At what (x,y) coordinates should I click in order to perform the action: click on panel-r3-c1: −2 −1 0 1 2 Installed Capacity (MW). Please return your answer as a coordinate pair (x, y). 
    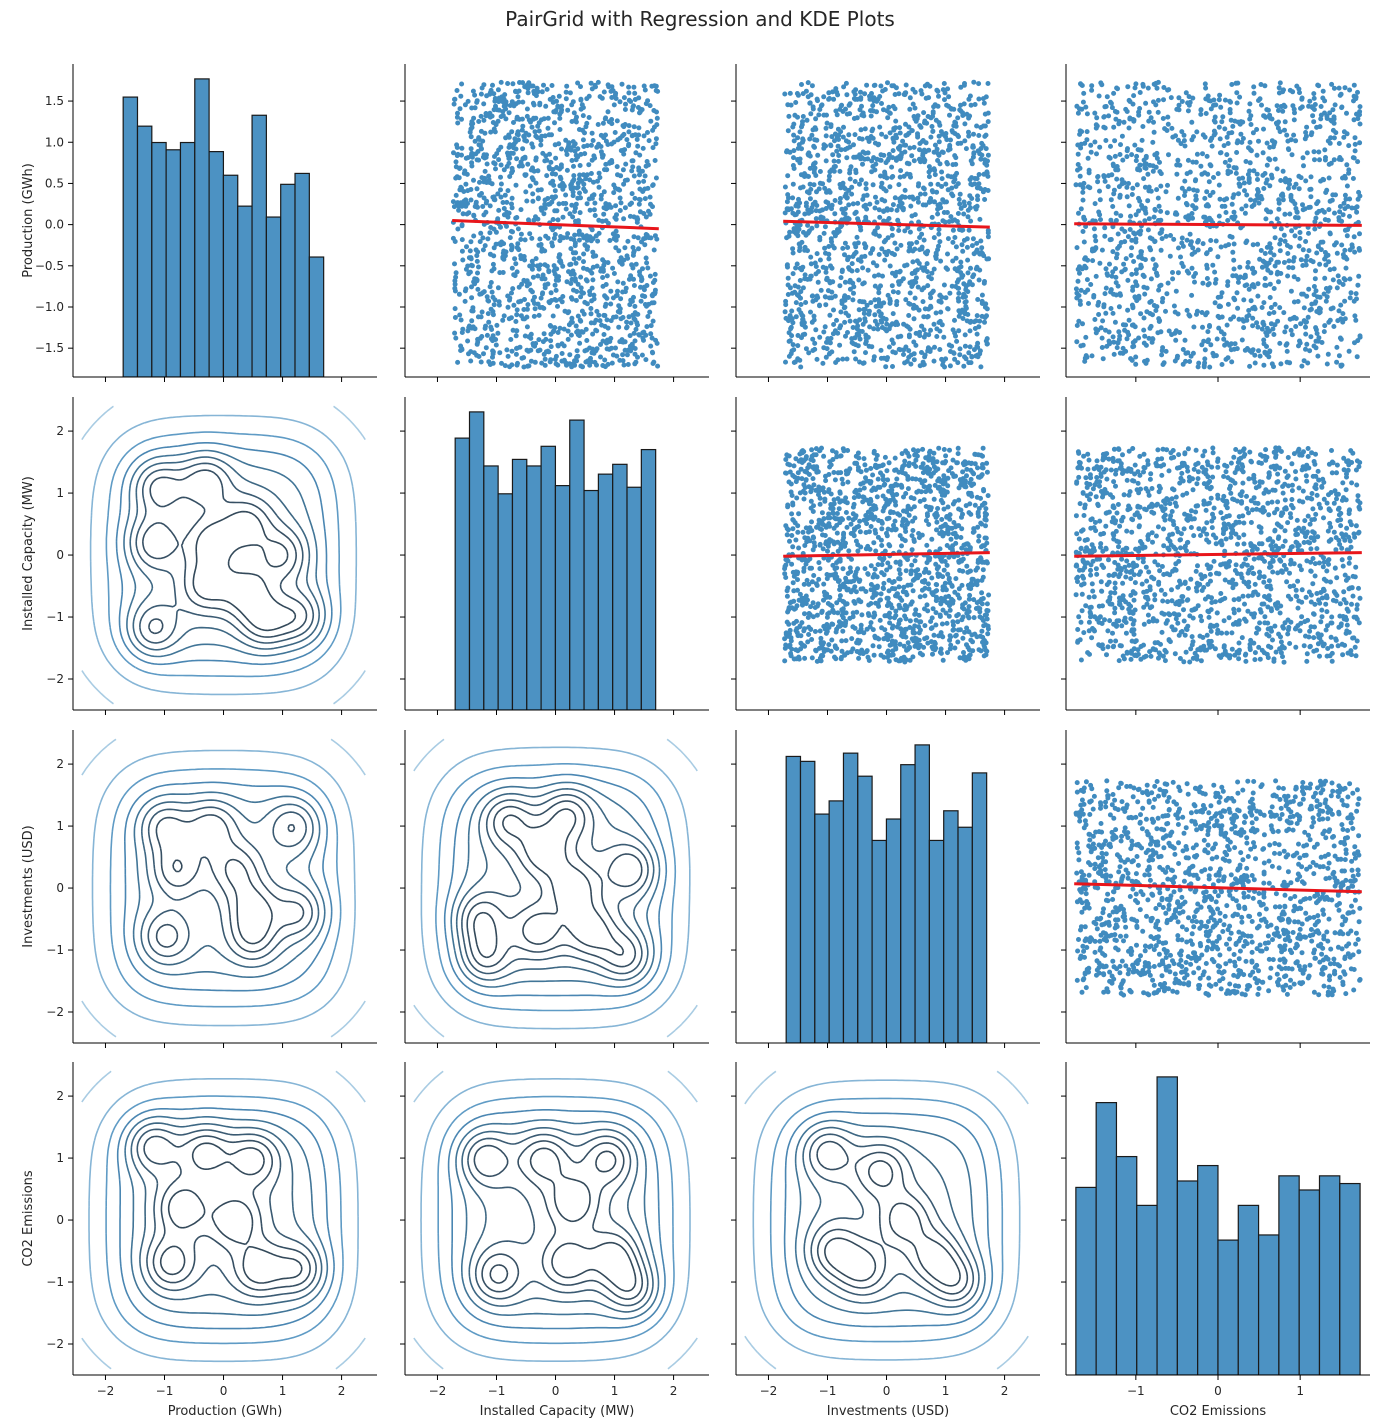
    Looking at the image, I should click on (554, 1240).